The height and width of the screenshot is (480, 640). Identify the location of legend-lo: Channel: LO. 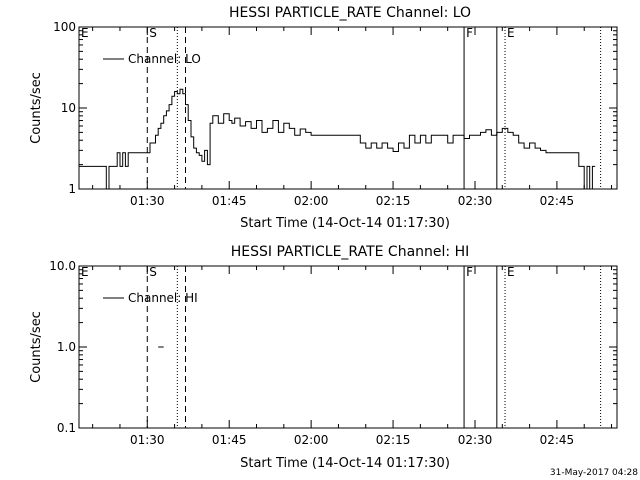
(152, 59).